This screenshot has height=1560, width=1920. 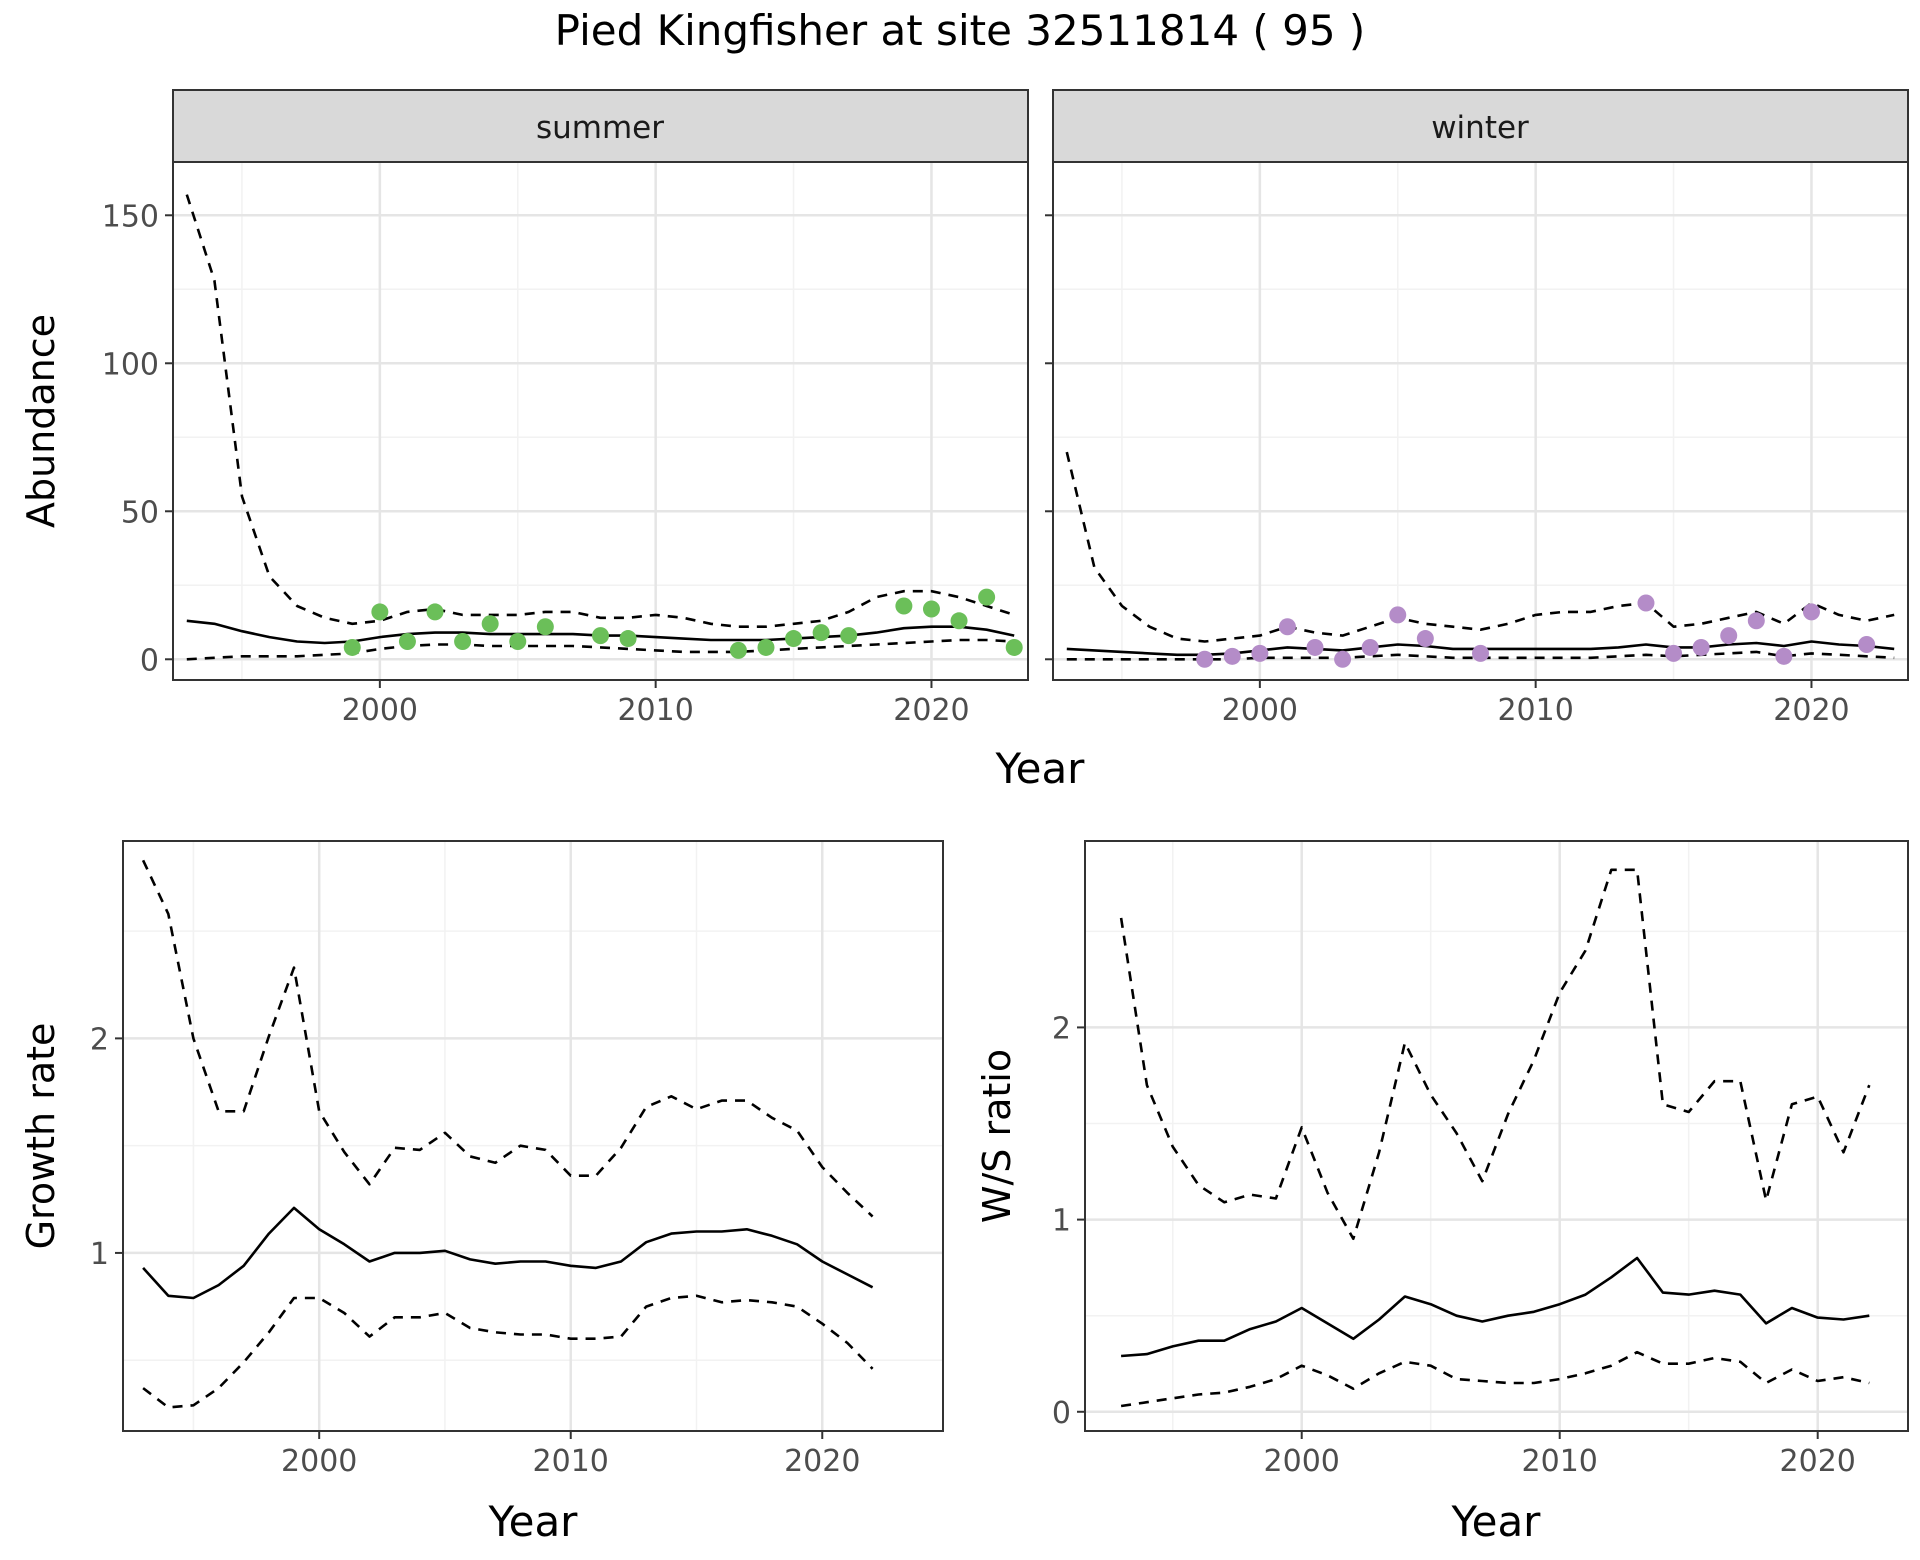 I want to click on growth-axes: 2000 2010 2020 1 2, so click(x=475, y=1250).